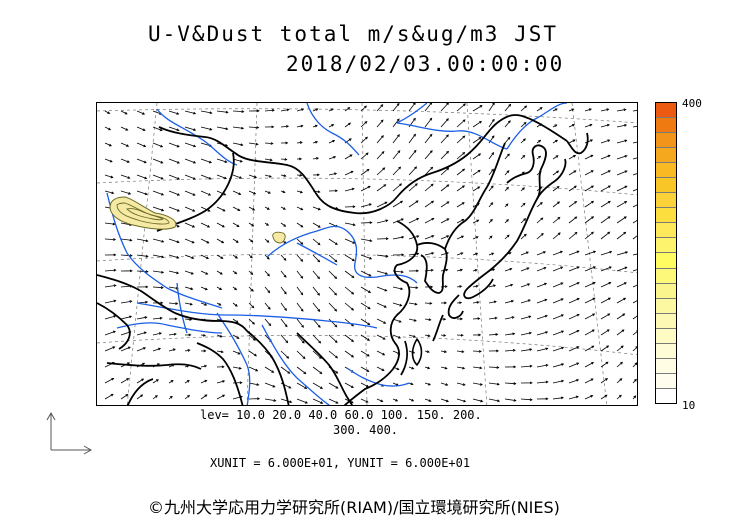  I want to click on unit-scale-text: XUNIT = 6.000E+01, YUNIT = 6.000E+01, so click(340, 463).